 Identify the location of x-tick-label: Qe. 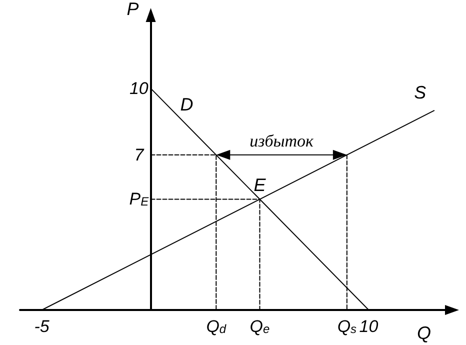
(260, 326).